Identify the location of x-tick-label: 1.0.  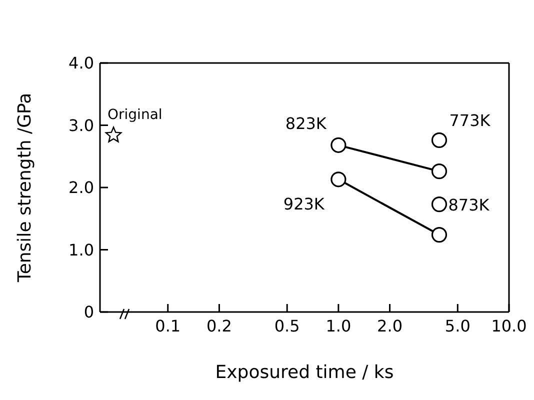
(339, 326).